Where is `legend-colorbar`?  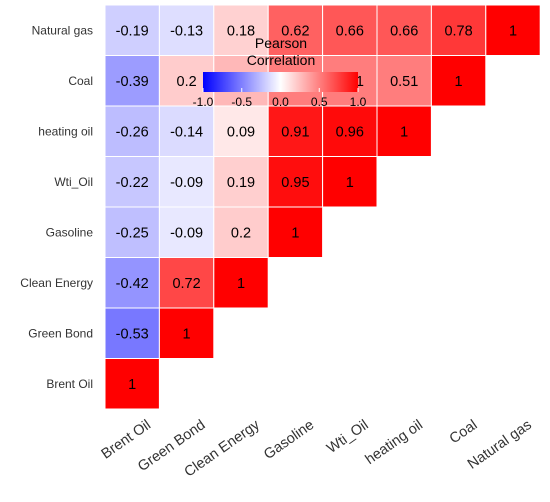
legend-colorbar is located at coordinates (280, 82).